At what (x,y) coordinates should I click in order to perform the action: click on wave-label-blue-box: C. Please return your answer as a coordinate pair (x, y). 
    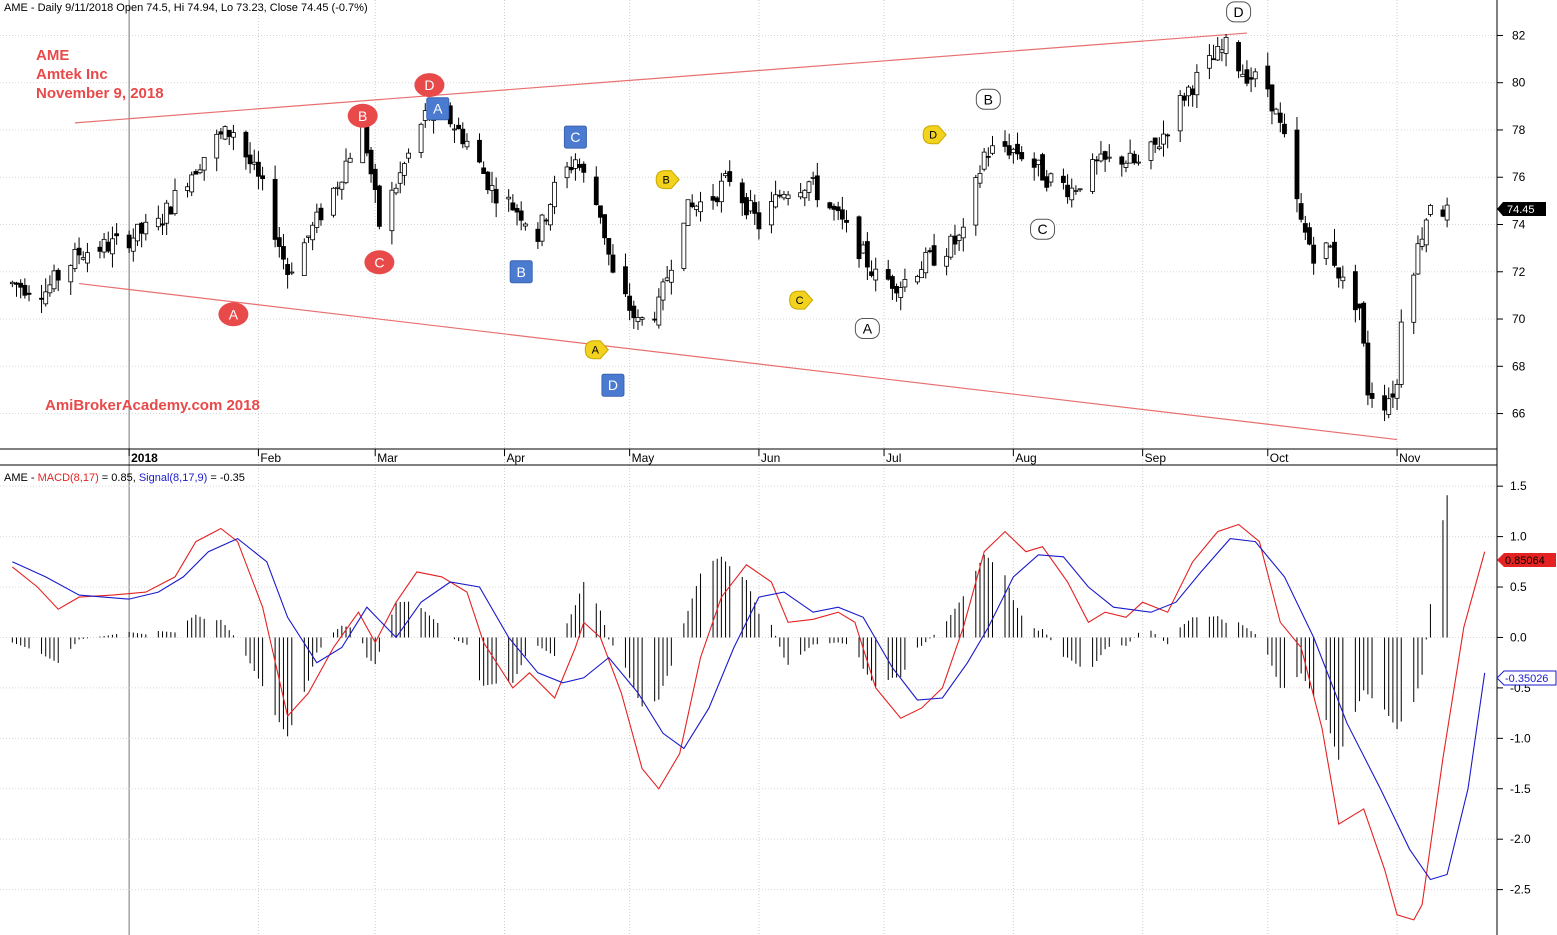
    Looking at the image, I should click on (575, 137).